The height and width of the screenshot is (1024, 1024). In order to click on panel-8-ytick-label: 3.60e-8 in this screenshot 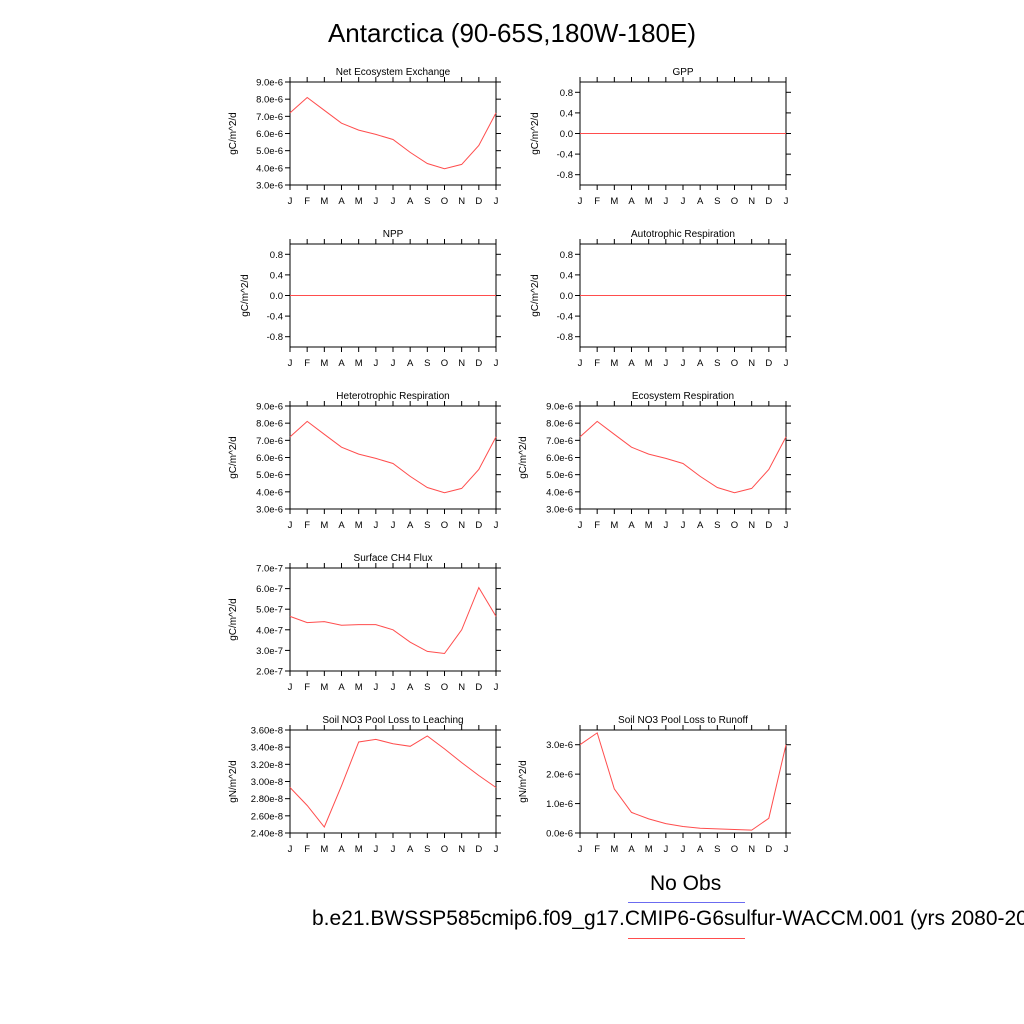, I will do `click(267, 731)`.